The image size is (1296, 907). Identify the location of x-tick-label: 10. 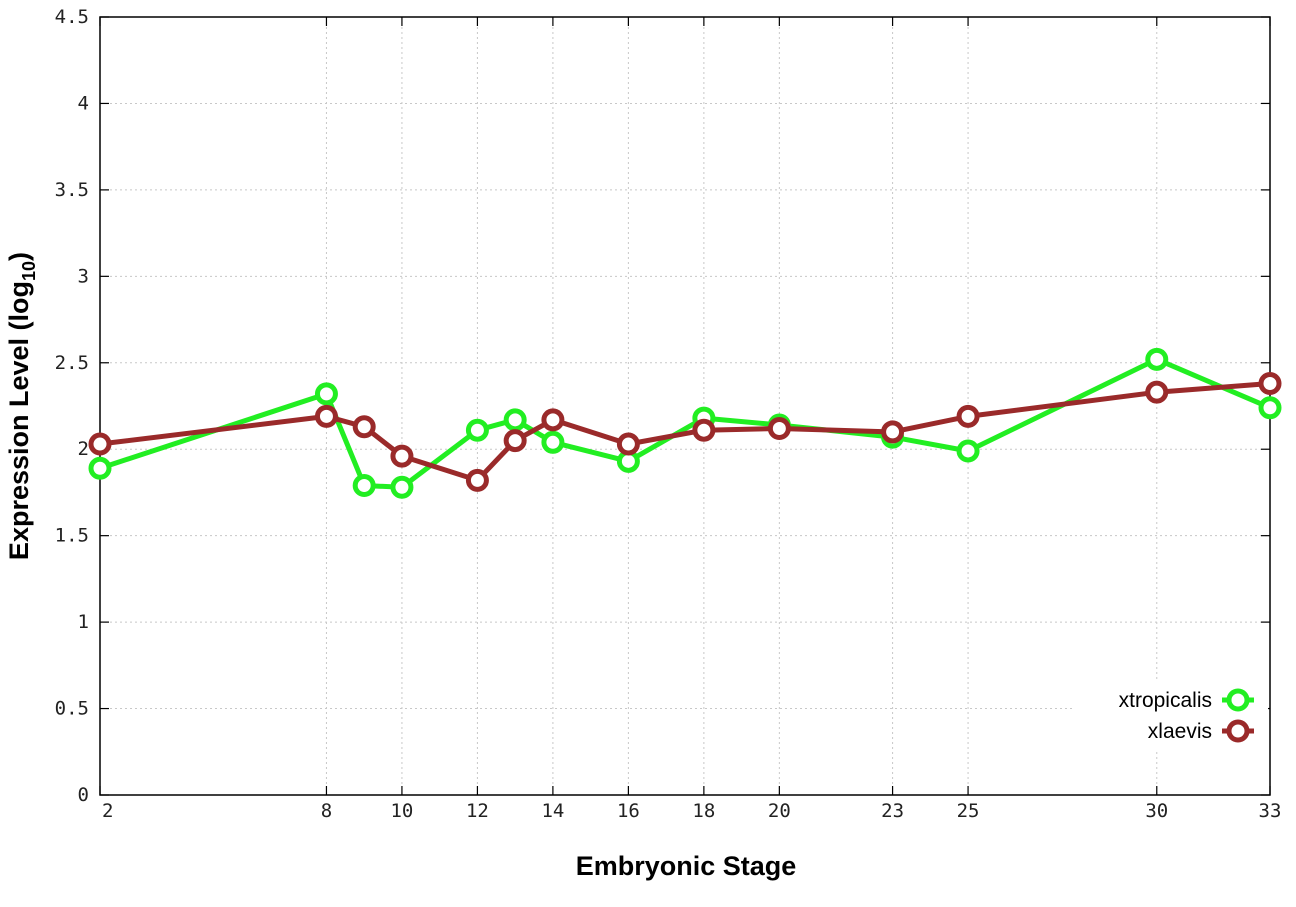
(401, 811).